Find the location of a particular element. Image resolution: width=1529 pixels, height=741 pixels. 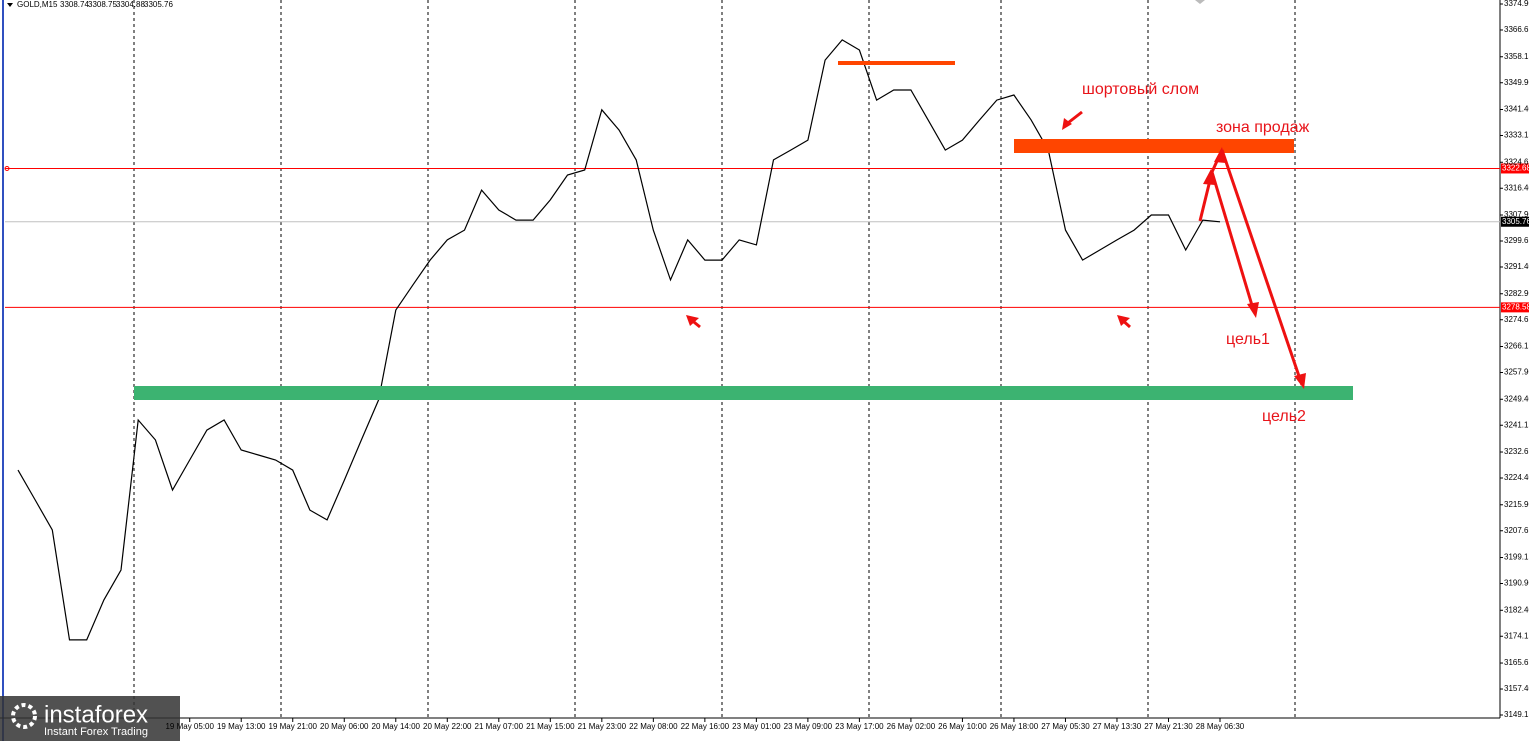

high: 3308.75 is located at coordinates (102, 4).